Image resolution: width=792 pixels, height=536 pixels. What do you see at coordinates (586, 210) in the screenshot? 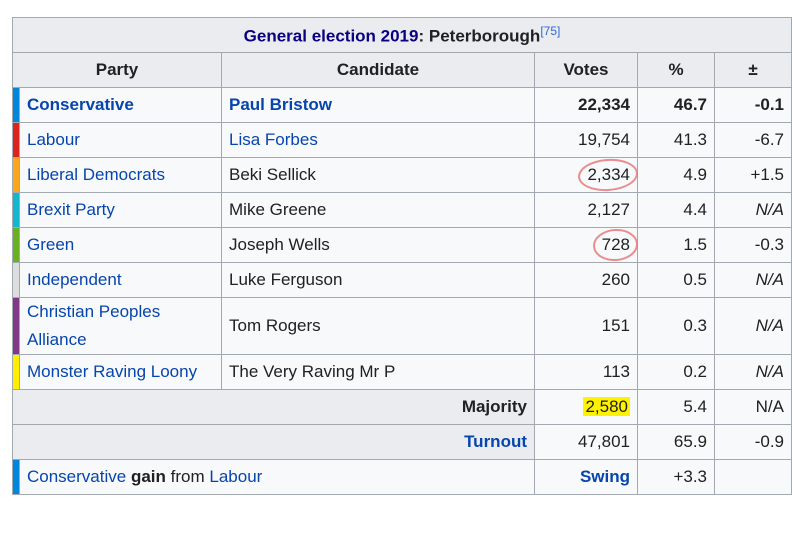
I see `votes-cell: 2,127` at bounding box center [586, 210].